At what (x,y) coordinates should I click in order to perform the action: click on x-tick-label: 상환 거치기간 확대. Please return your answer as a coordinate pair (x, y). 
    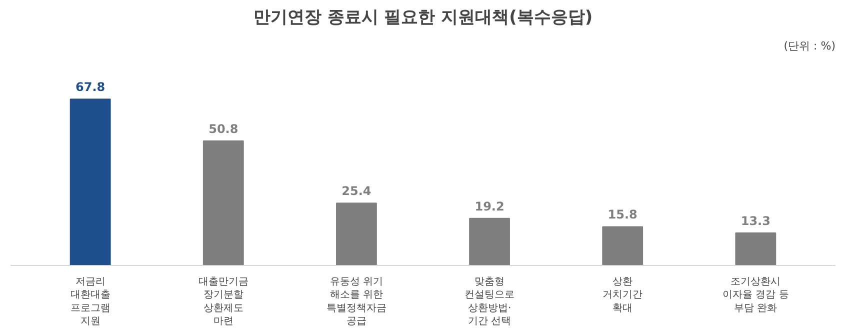
    Looking at the image, I should click on (622, 295).